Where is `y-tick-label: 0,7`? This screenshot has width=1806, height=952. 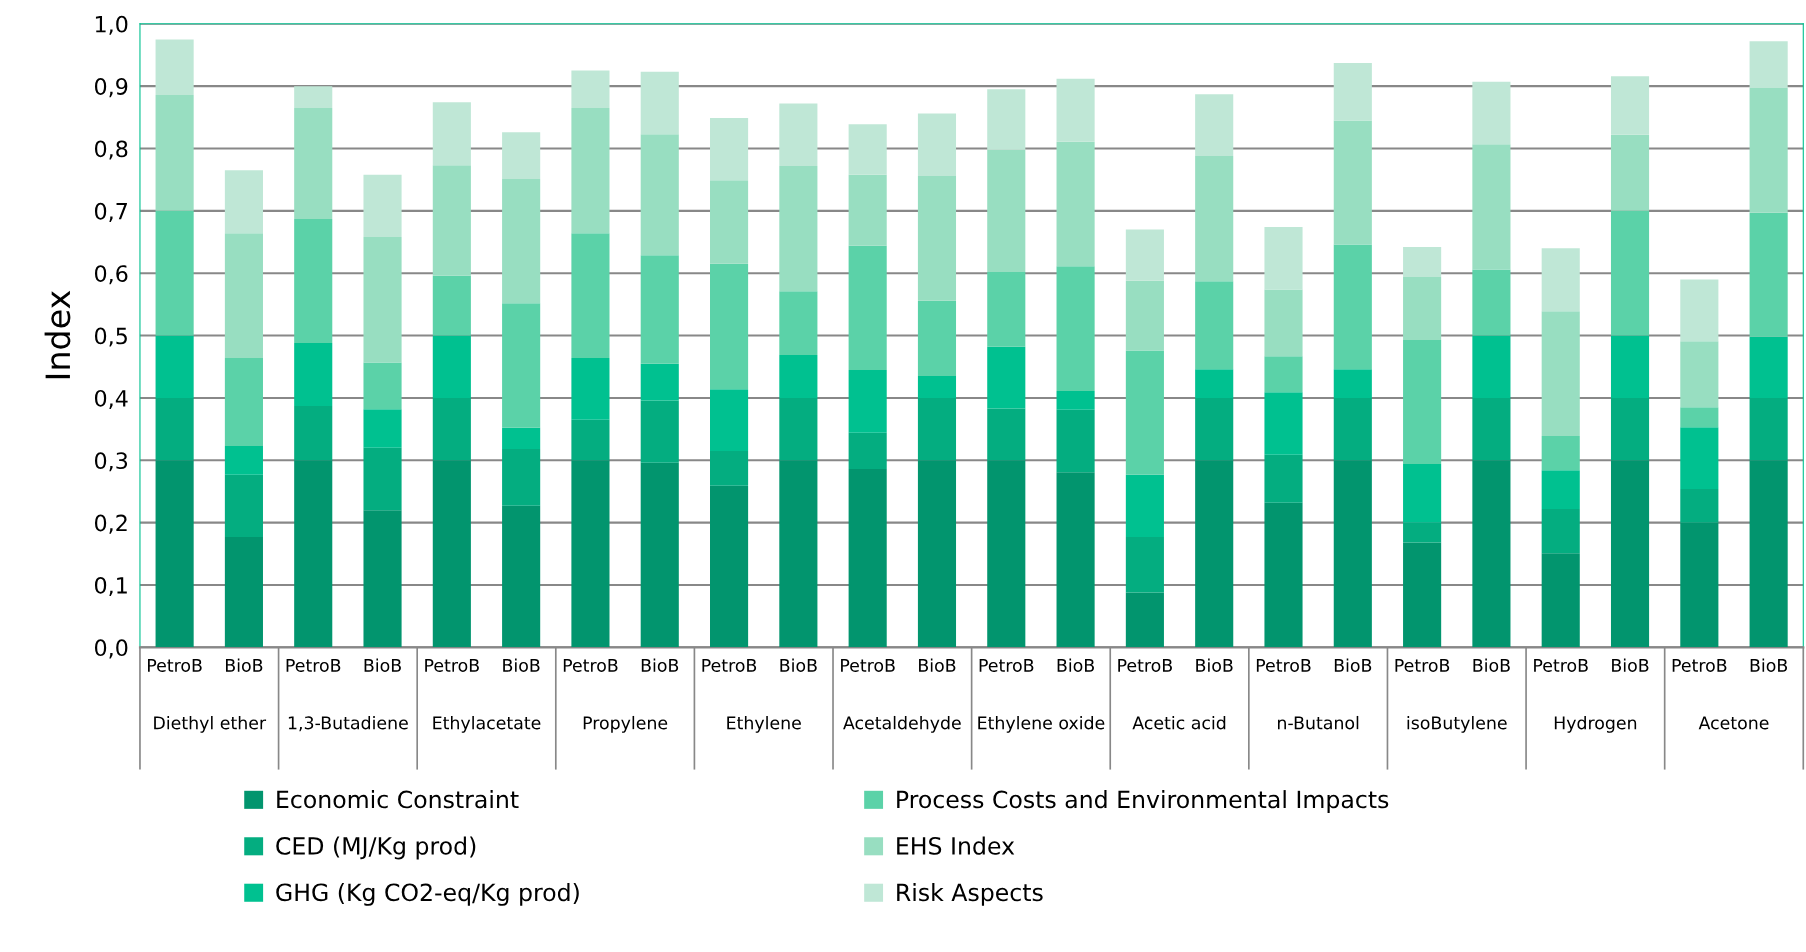
y-tick-label: 0,7 is located at coordinates (110, 212).